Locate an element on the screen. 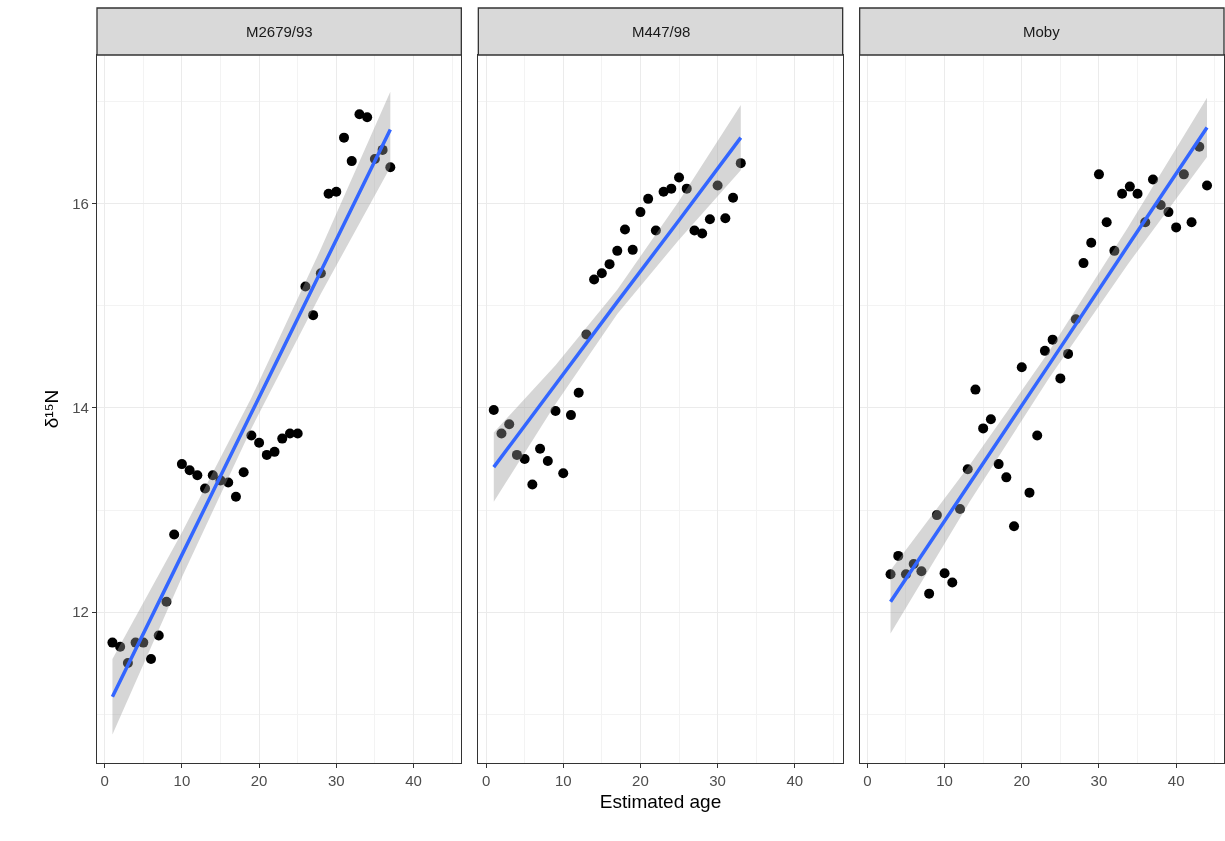 Image resolution: width=1225 pixels, height=841 pixels. chart-title: M447/98 is located at coordinates (661, 31).